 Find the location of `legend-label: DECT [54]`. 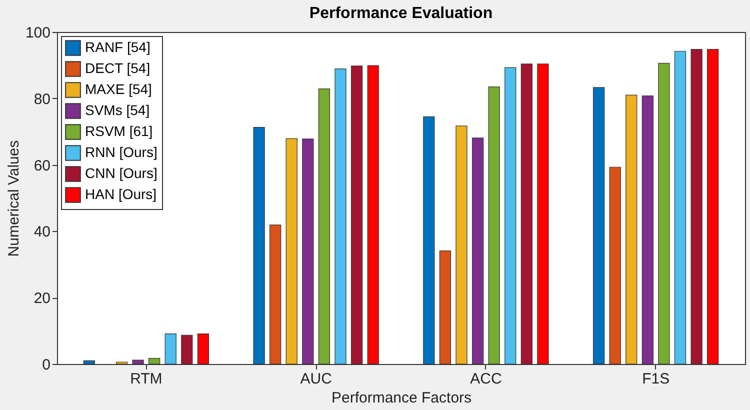

legend-label: DECT [54] is located at coordinates (117, 68).